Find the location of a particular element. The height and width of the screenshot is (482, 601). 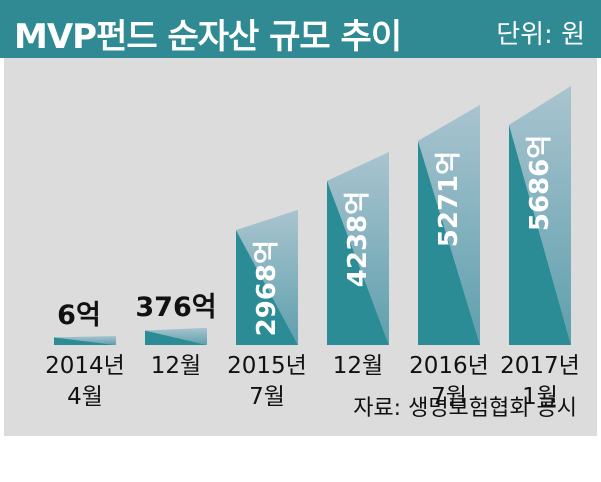

category-label-4-1: 7월 is located at coordinates (449, 397).